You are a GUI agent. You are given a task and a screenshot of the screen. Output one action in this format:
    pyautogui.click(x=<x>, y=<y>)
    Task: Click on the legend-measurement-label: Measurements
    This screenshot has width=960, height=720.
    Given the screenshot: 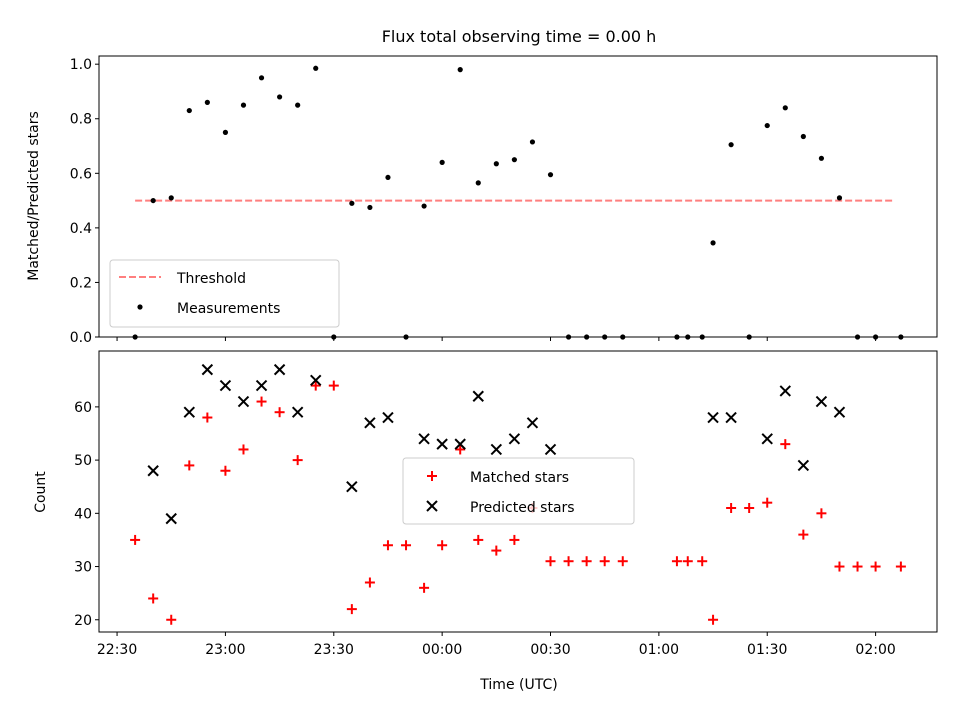 What is the action you would take?
    pyautogui.click(x=228, y=309)
    